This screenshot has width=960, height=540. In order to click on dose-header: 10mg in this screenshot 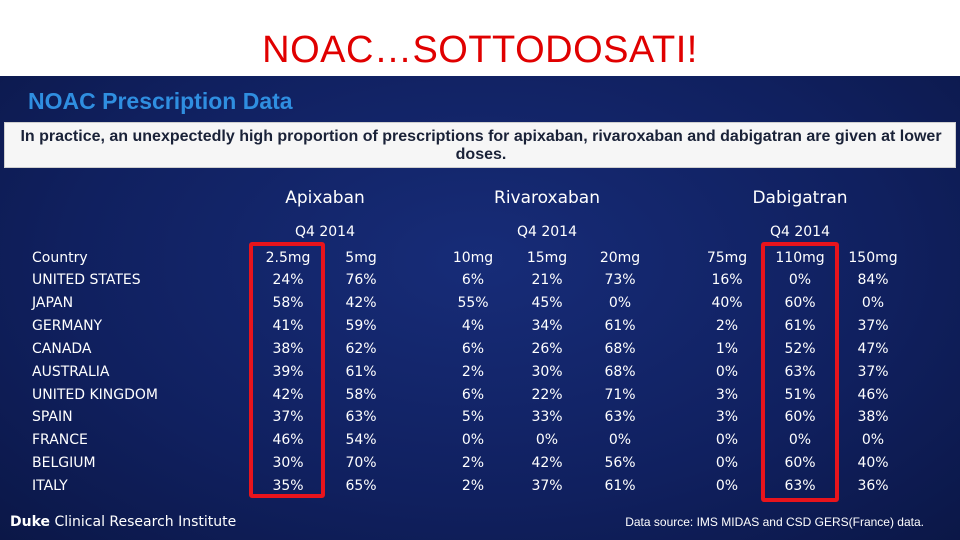, I will do `click(473, 258)`.